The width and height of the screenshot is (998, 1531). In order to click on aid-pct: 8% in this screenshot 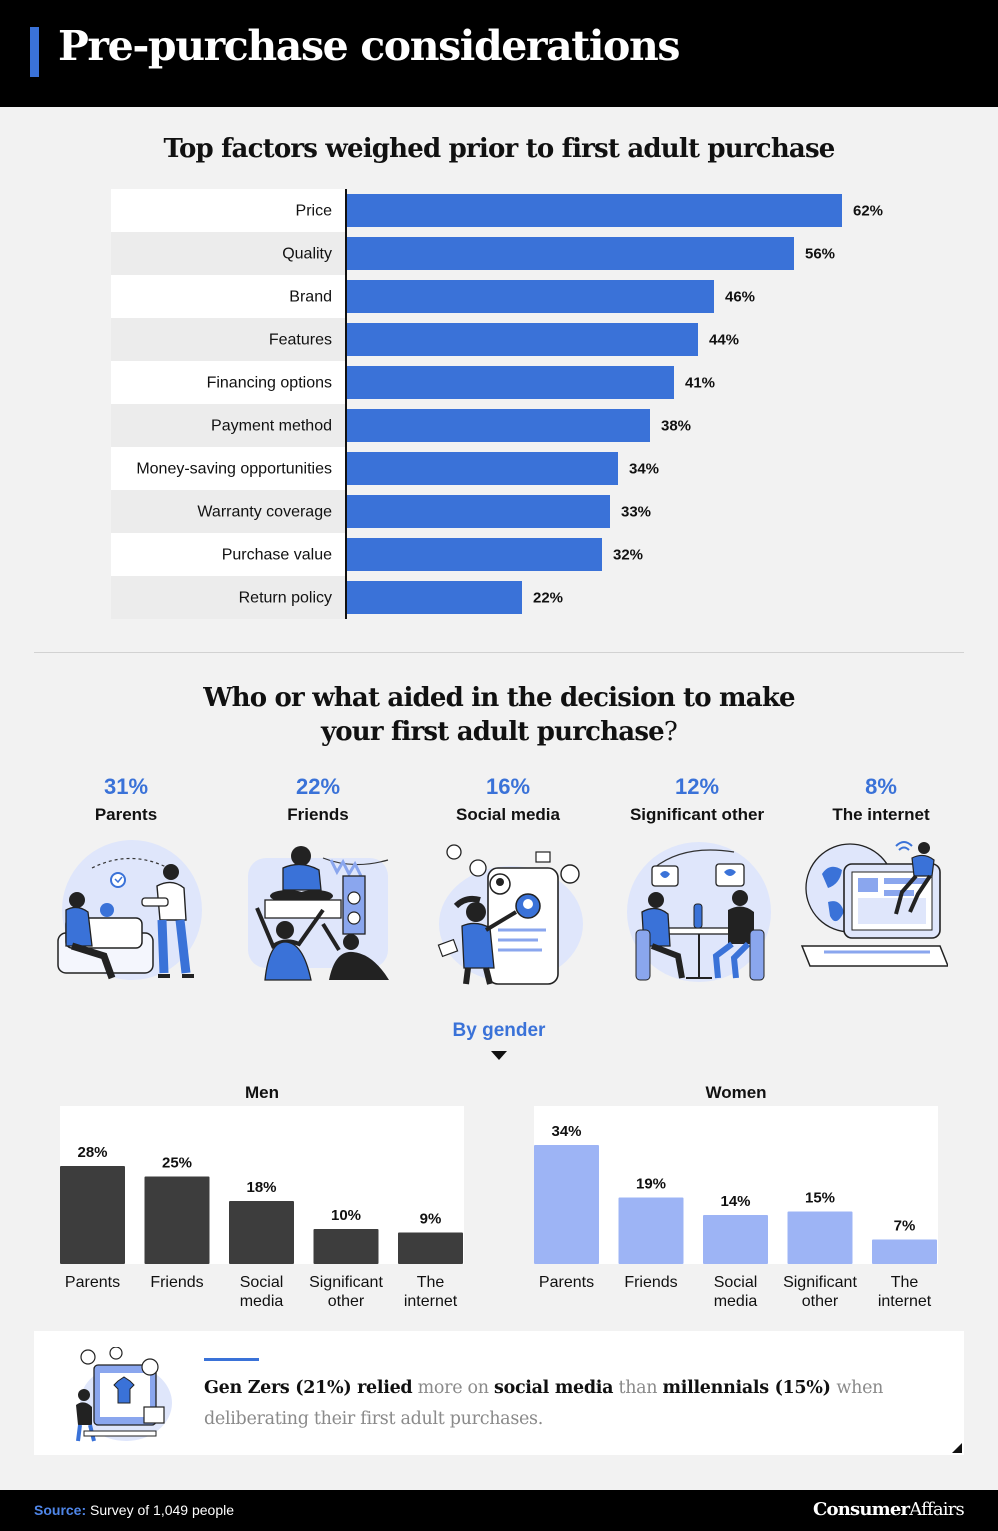, I will do `click(881, 786)`.